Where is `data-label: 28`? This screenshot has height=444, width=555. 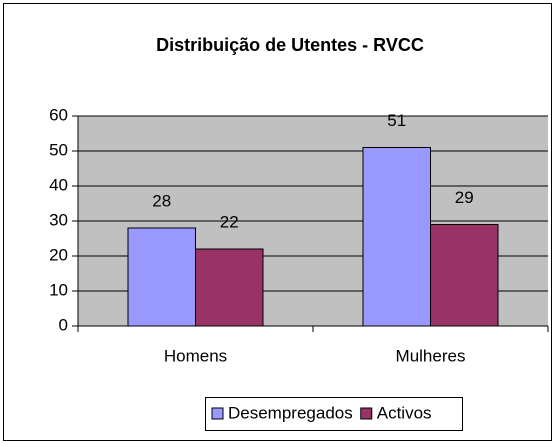 data-label: 28 is located at coordinates (161, 200).